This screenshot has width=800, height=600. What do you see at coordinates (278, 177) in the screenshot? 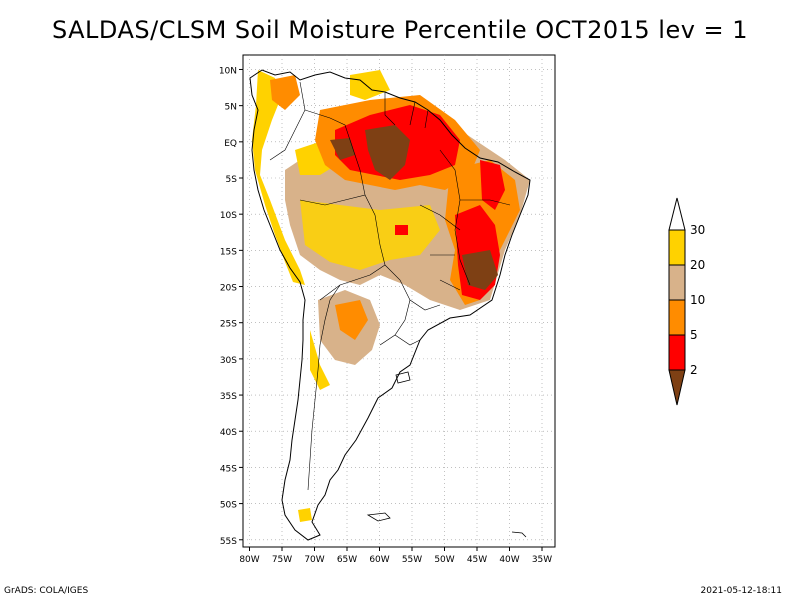
I see `region-coastal-yellow` at bounding box center [278, 177].